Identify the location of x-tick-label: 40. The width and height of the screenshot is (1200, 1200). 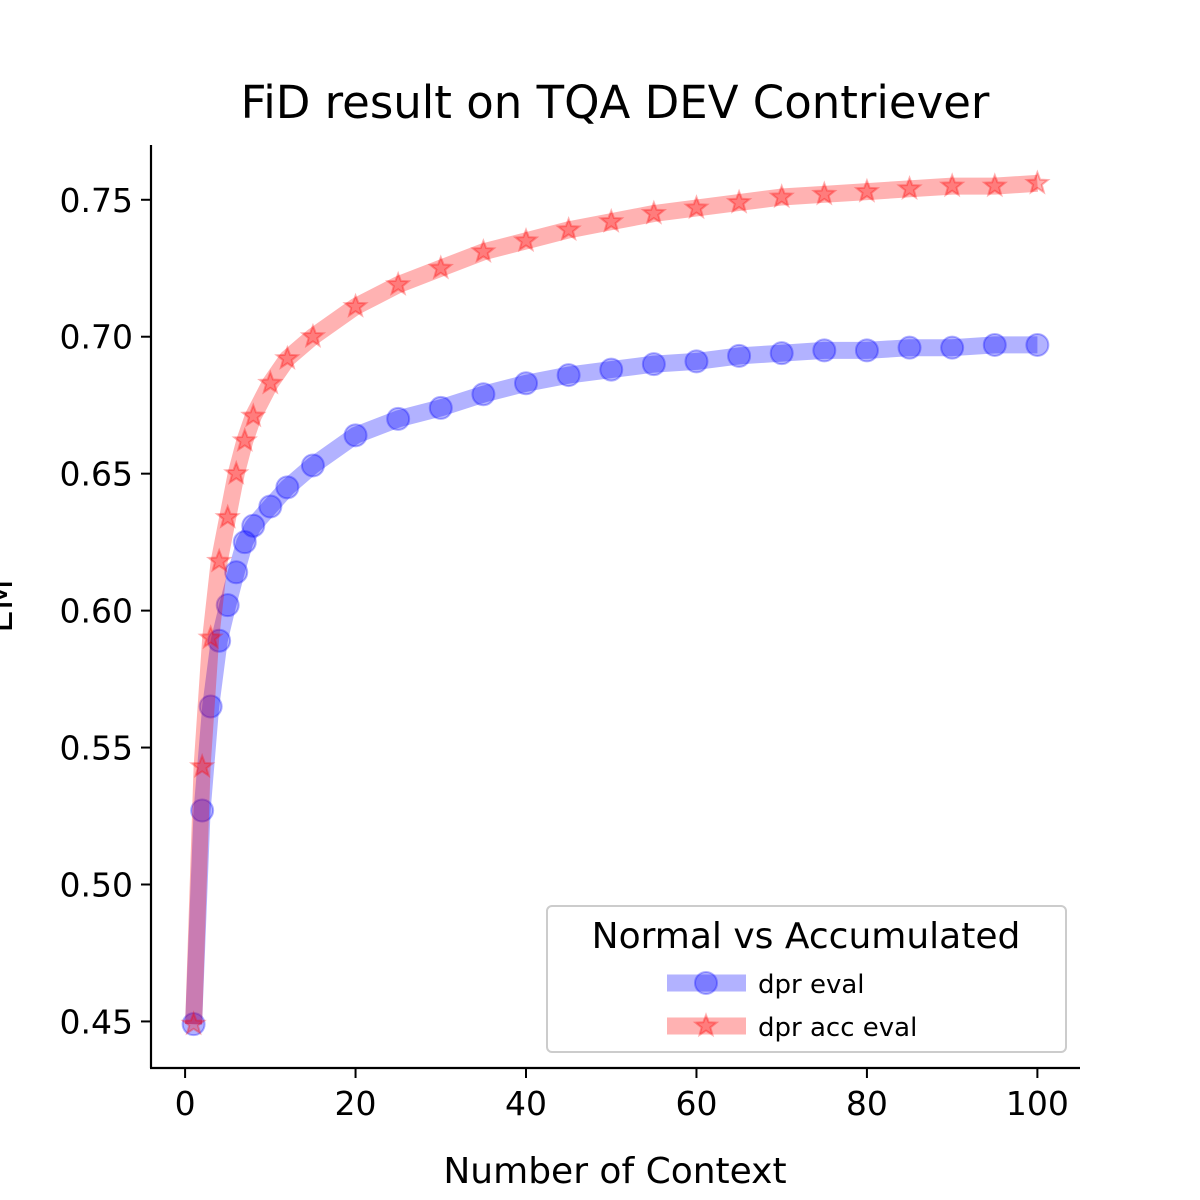
(526, 1103).